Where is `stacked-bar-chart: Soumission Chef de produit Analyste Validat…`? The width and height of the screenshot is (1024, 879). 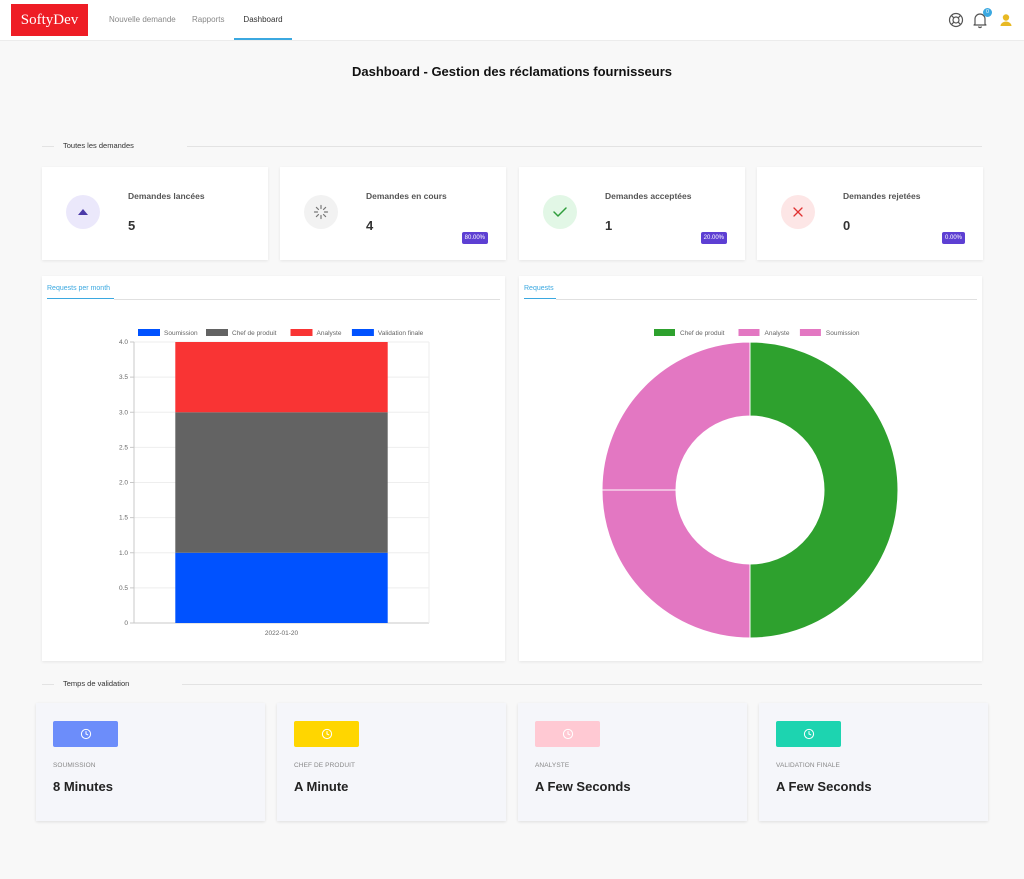 stacked-bar-chart: Soumission Chef de produit Analyste Validat… is located at coordinates (274, 483).